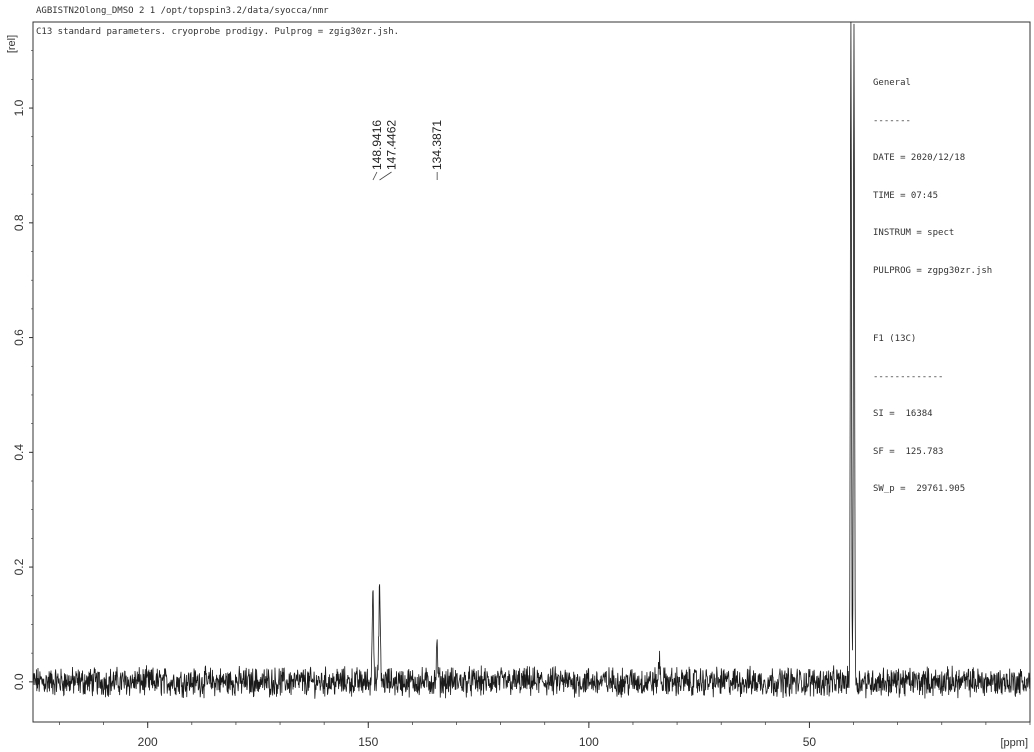 The width and height of the screenshot is (1034, 752). What do you see at coordinates (908, 451) in the screenshot?
I see `param-sf: SF = 125.783` at bounding box center [908, 451].